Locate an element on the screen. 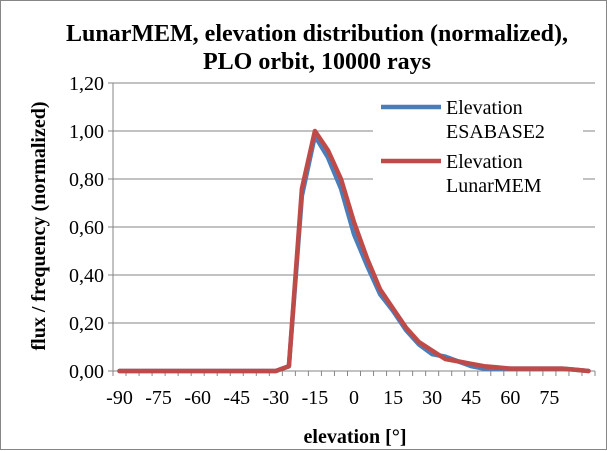 The image size is (607, 451). x-tick-label: -30 is located at coordinates (276, 398).